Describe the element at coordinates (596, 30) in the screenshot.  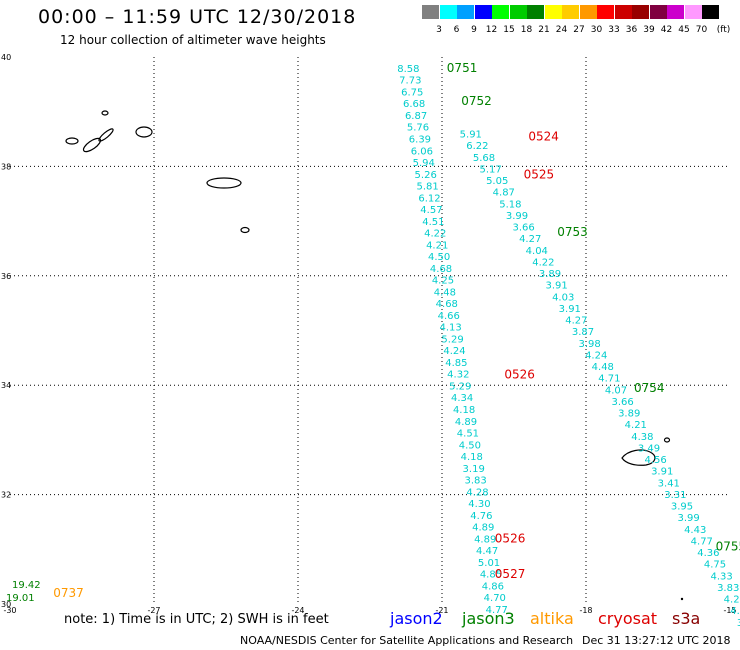
I see `legend-label: 30` at that location.